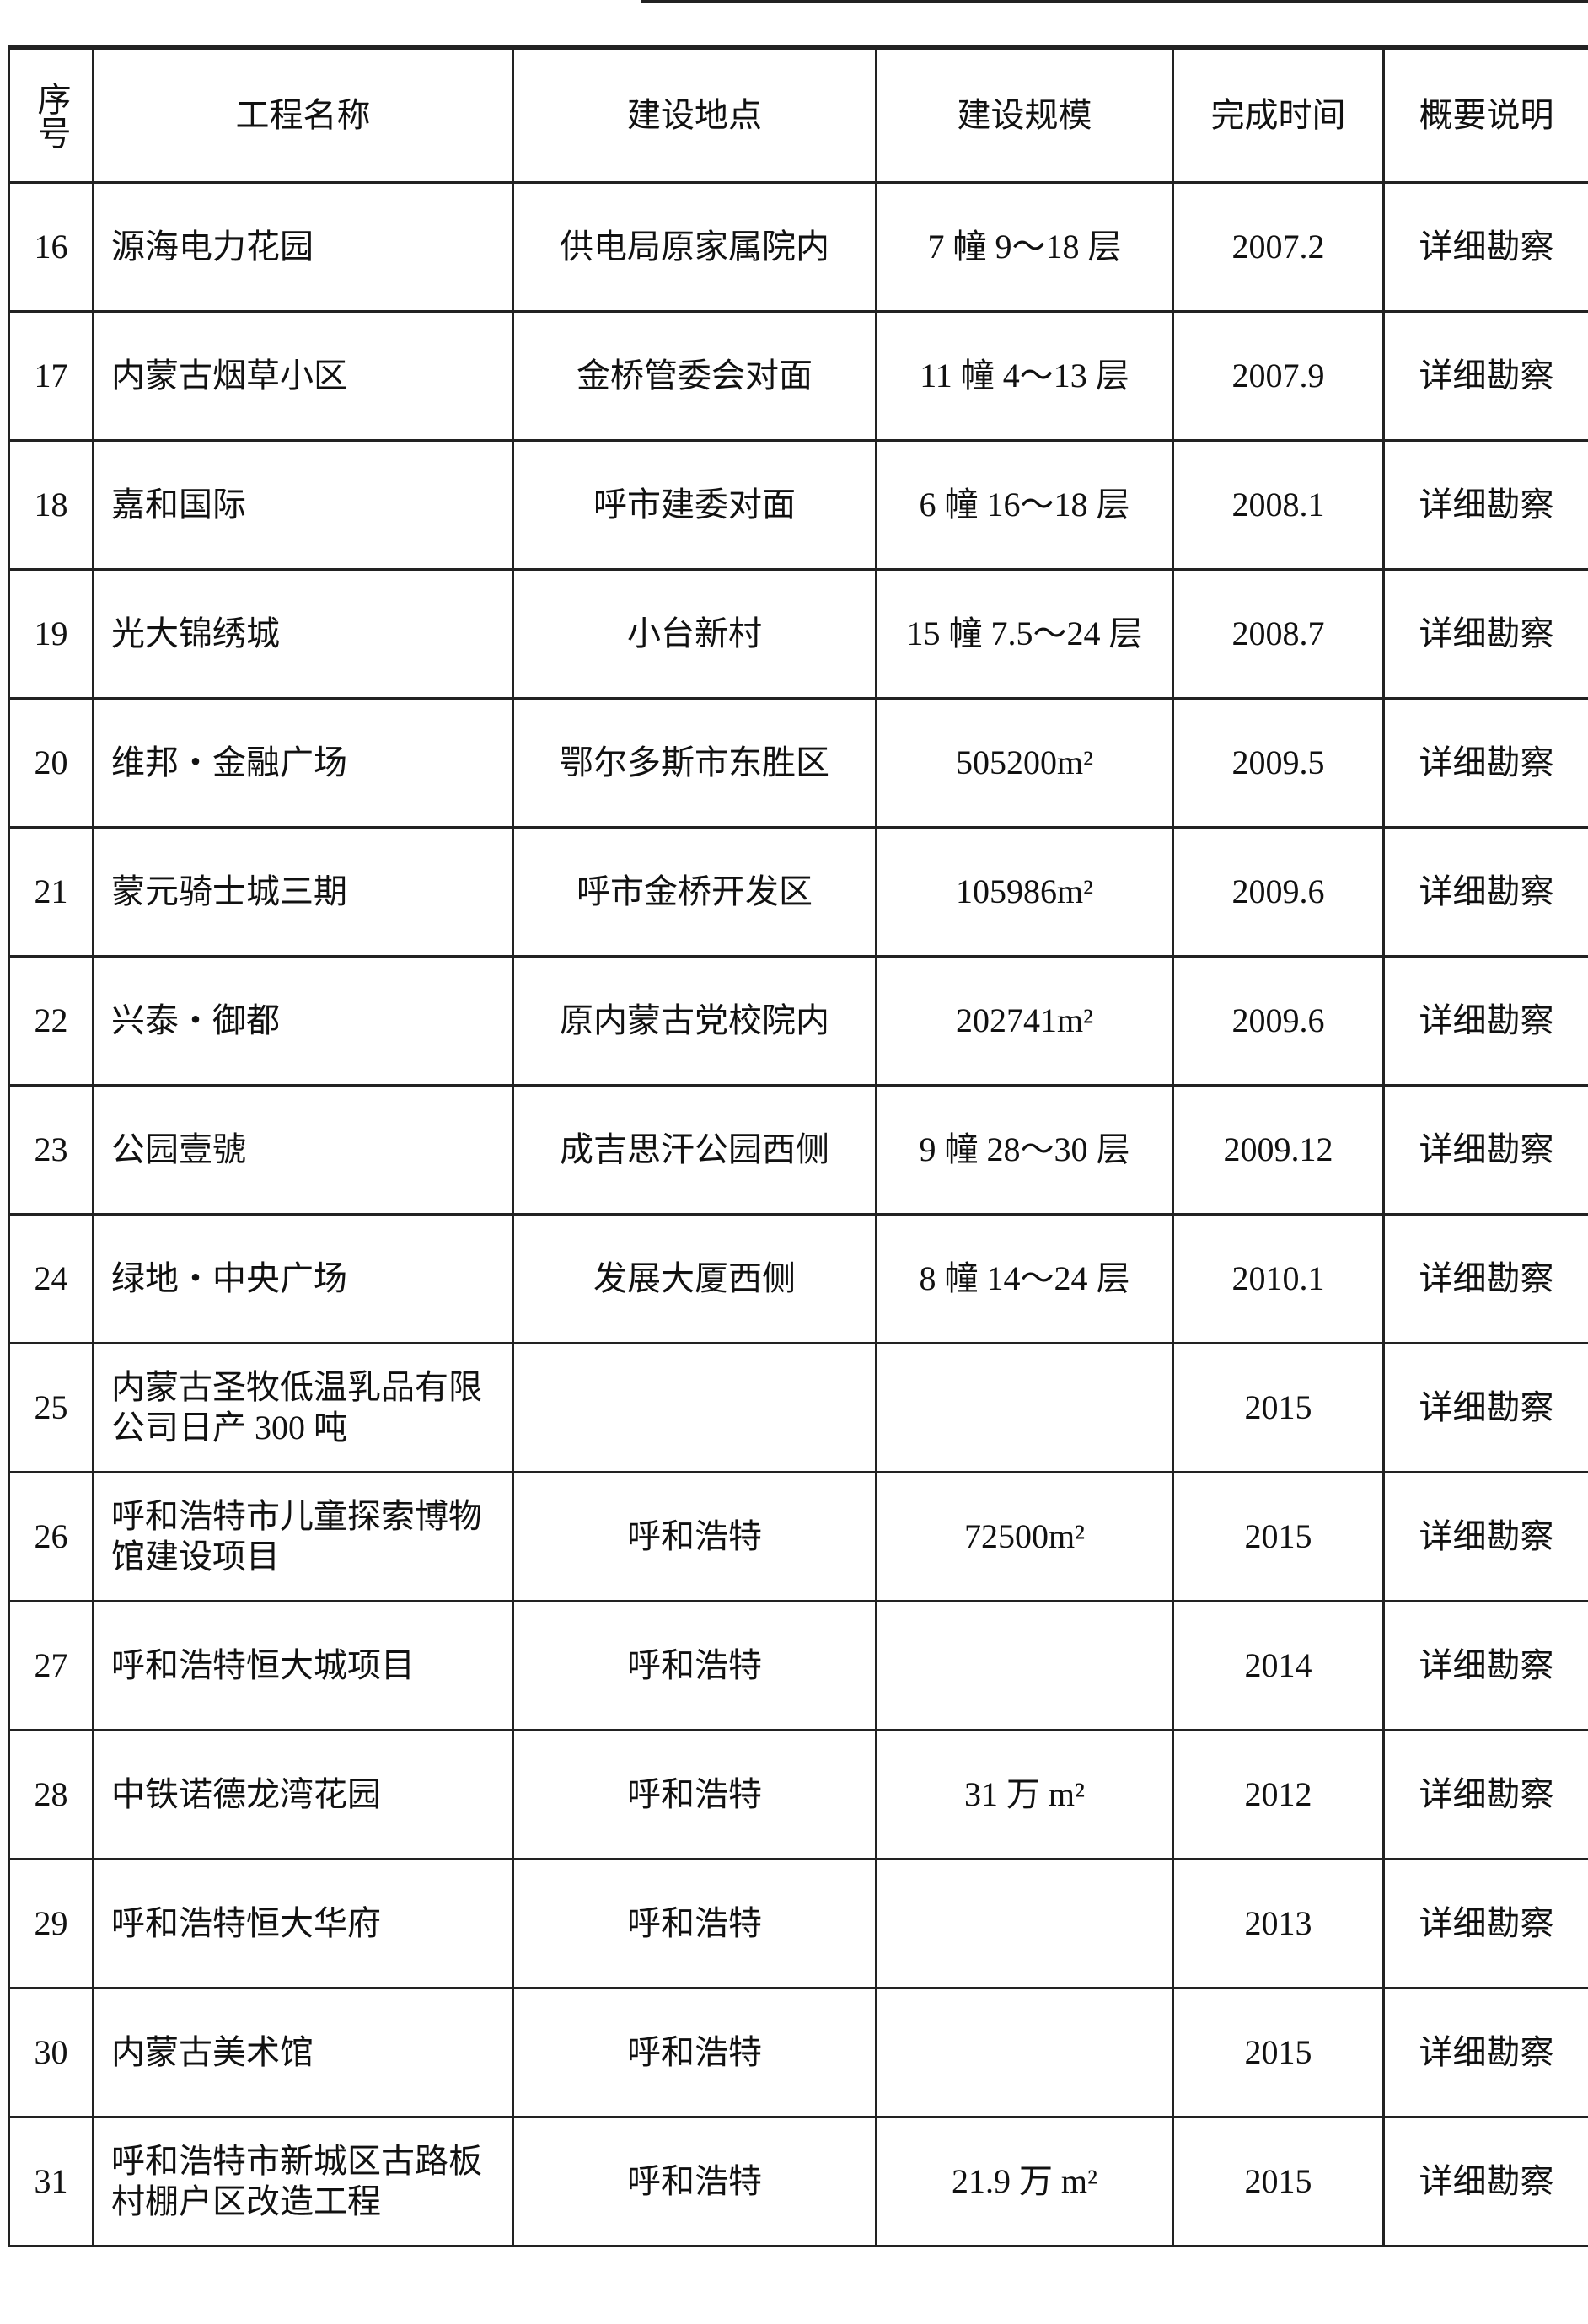 This screenshot has width=1588, height=2324. I want to click on cell-scale: 8 幢 14～24 层, so click(1025, 1278).